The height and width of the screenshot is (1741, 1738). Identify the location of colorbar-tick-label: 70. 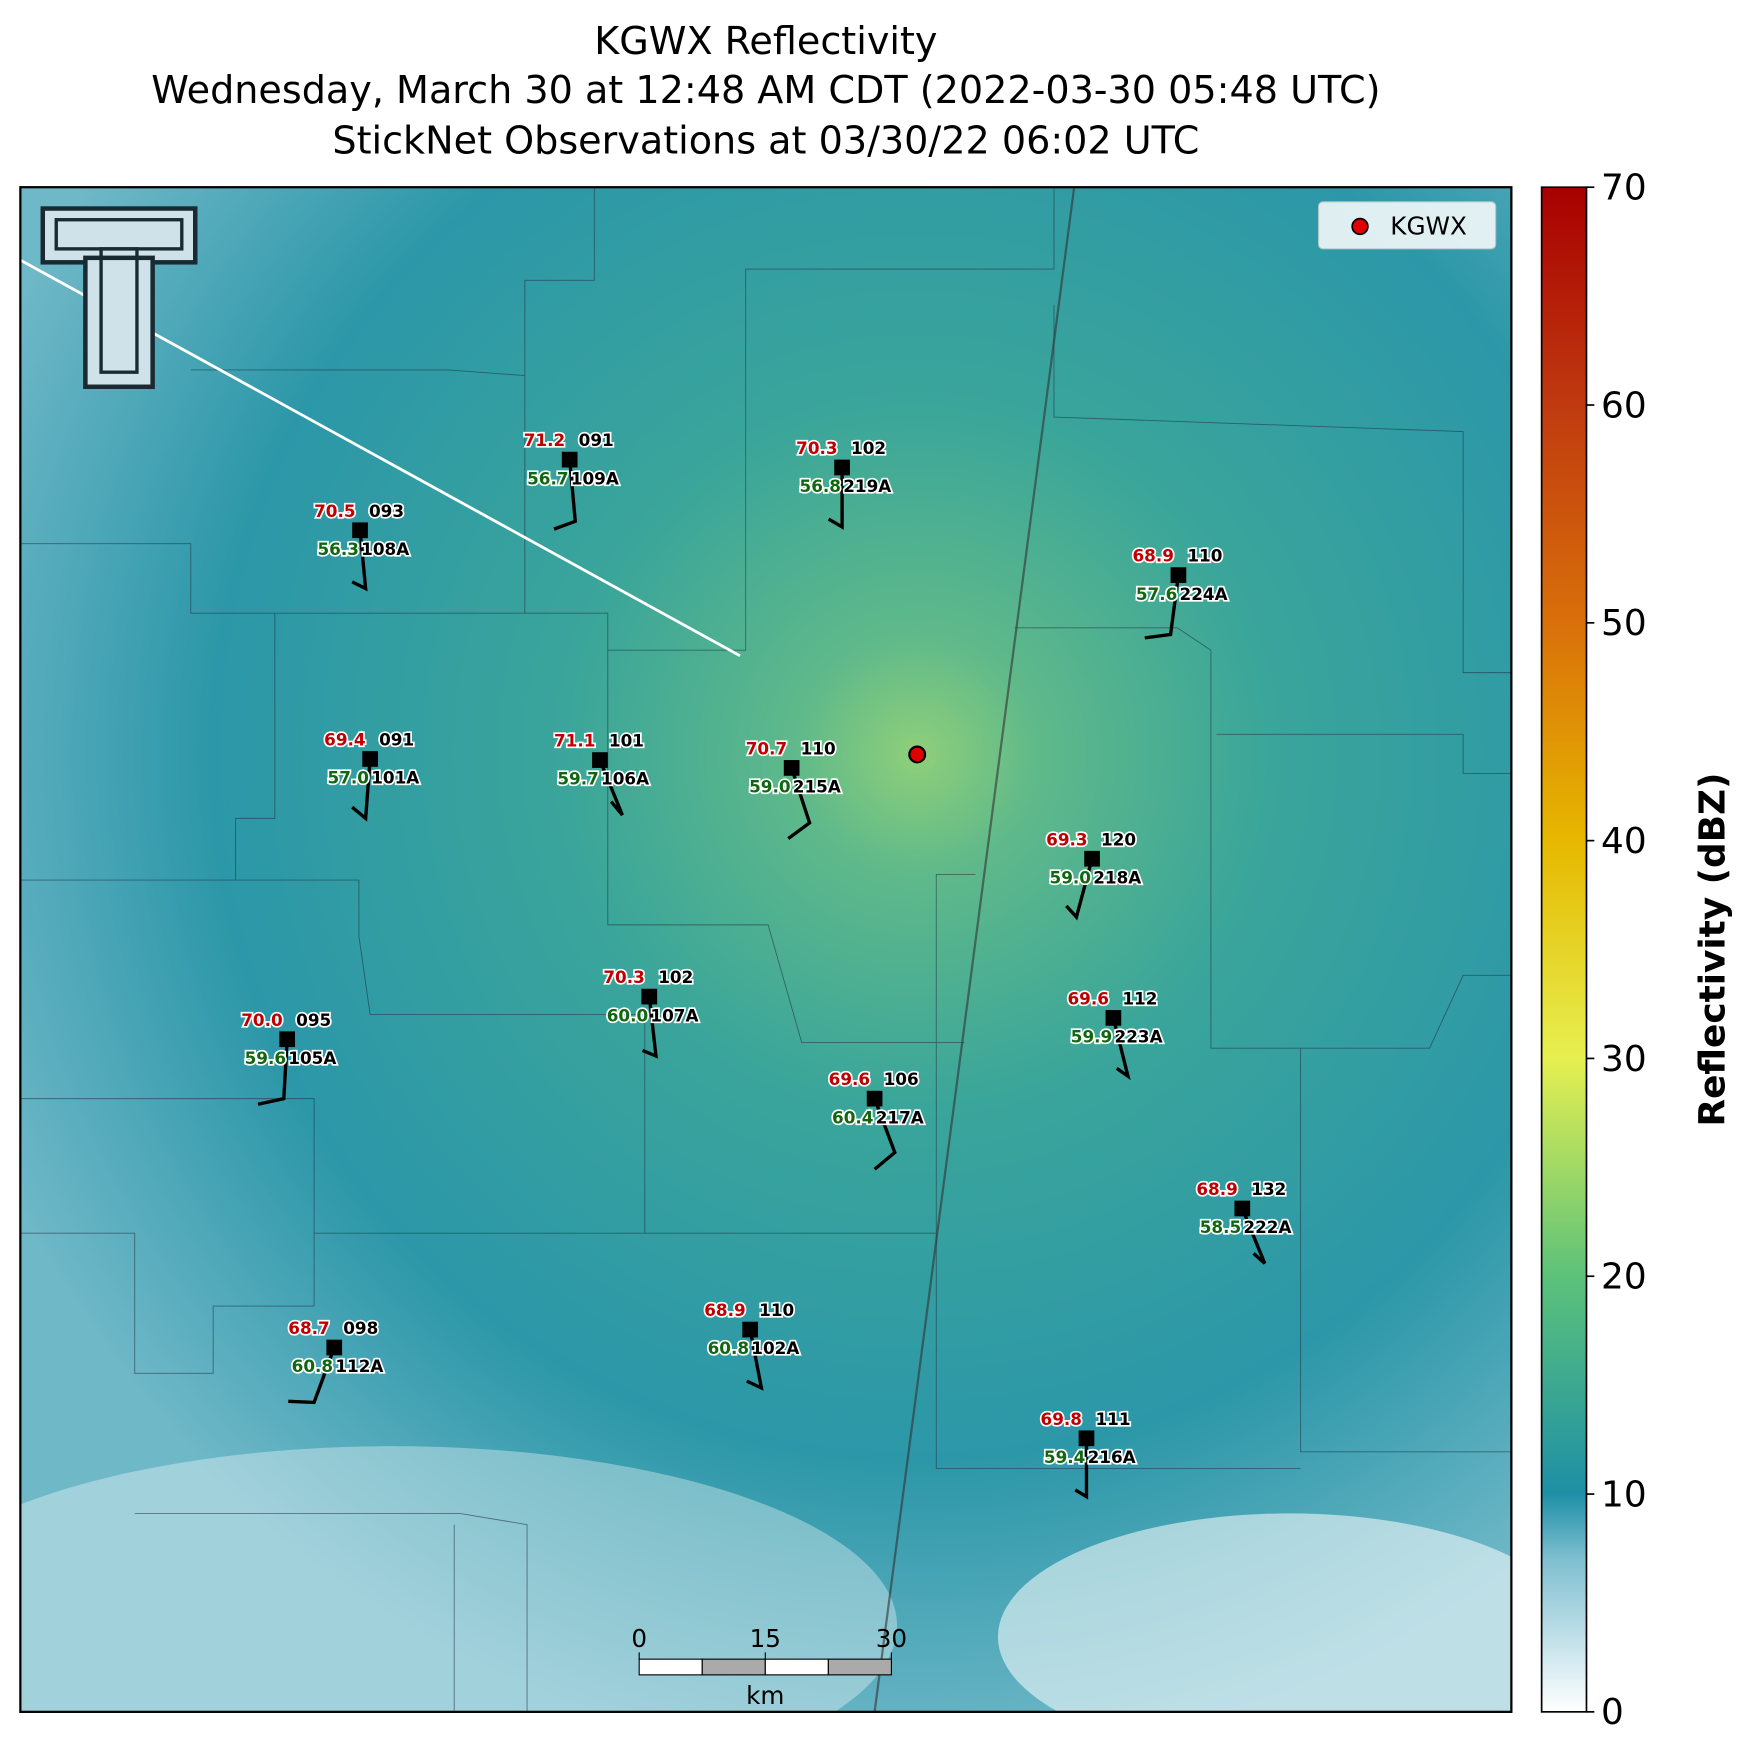
(1624, 188).